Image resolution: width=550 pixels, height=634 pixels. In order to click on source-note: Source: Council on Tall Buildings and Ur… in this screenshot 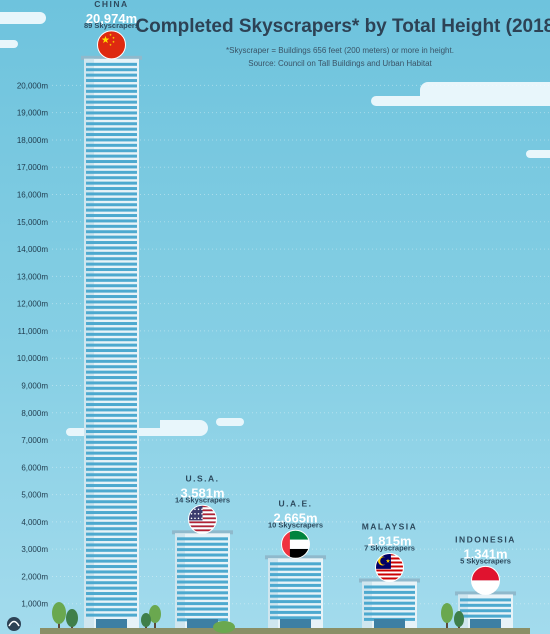, I will do `click(340, 63)`.